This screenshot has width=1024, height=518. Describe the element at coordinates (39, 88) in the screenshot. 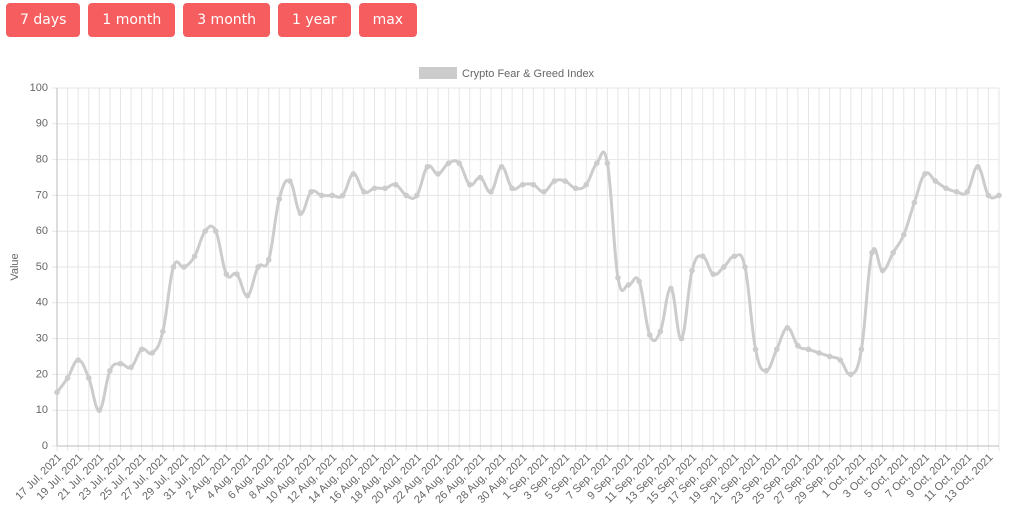

I see `y-tick-label: 100` at that location.